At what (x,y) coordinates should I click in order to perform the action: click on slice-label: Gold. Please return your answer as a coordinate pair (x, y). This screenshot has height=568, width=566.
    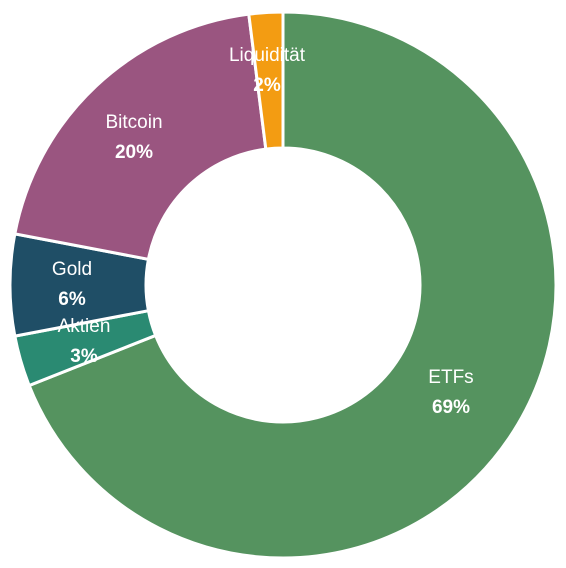
    Looking at the image, I should click on (72, 269).